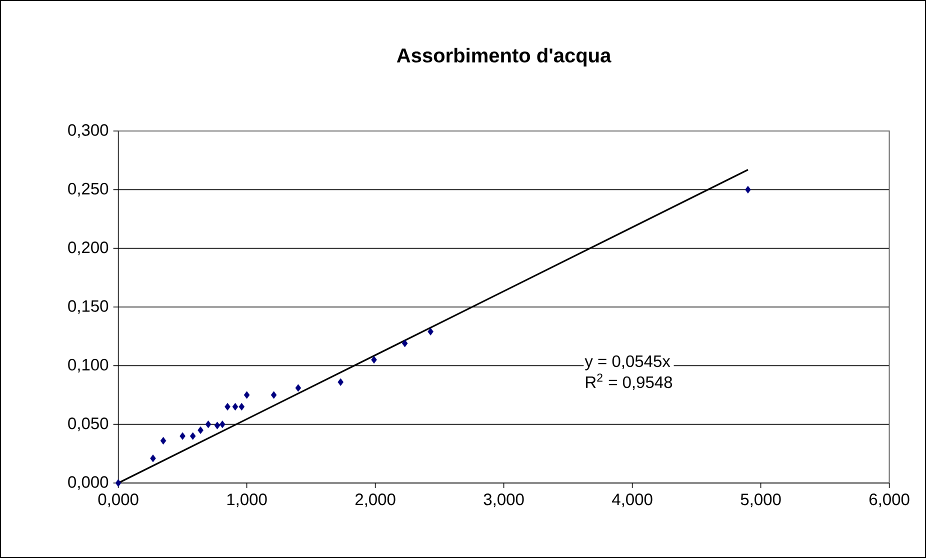 This screenshot has width=926, height=558. What do you see at coordinates (627, 362) in the screenshot?
I see `annotation: y = 0,0545x` at bounding box center [627, 362].